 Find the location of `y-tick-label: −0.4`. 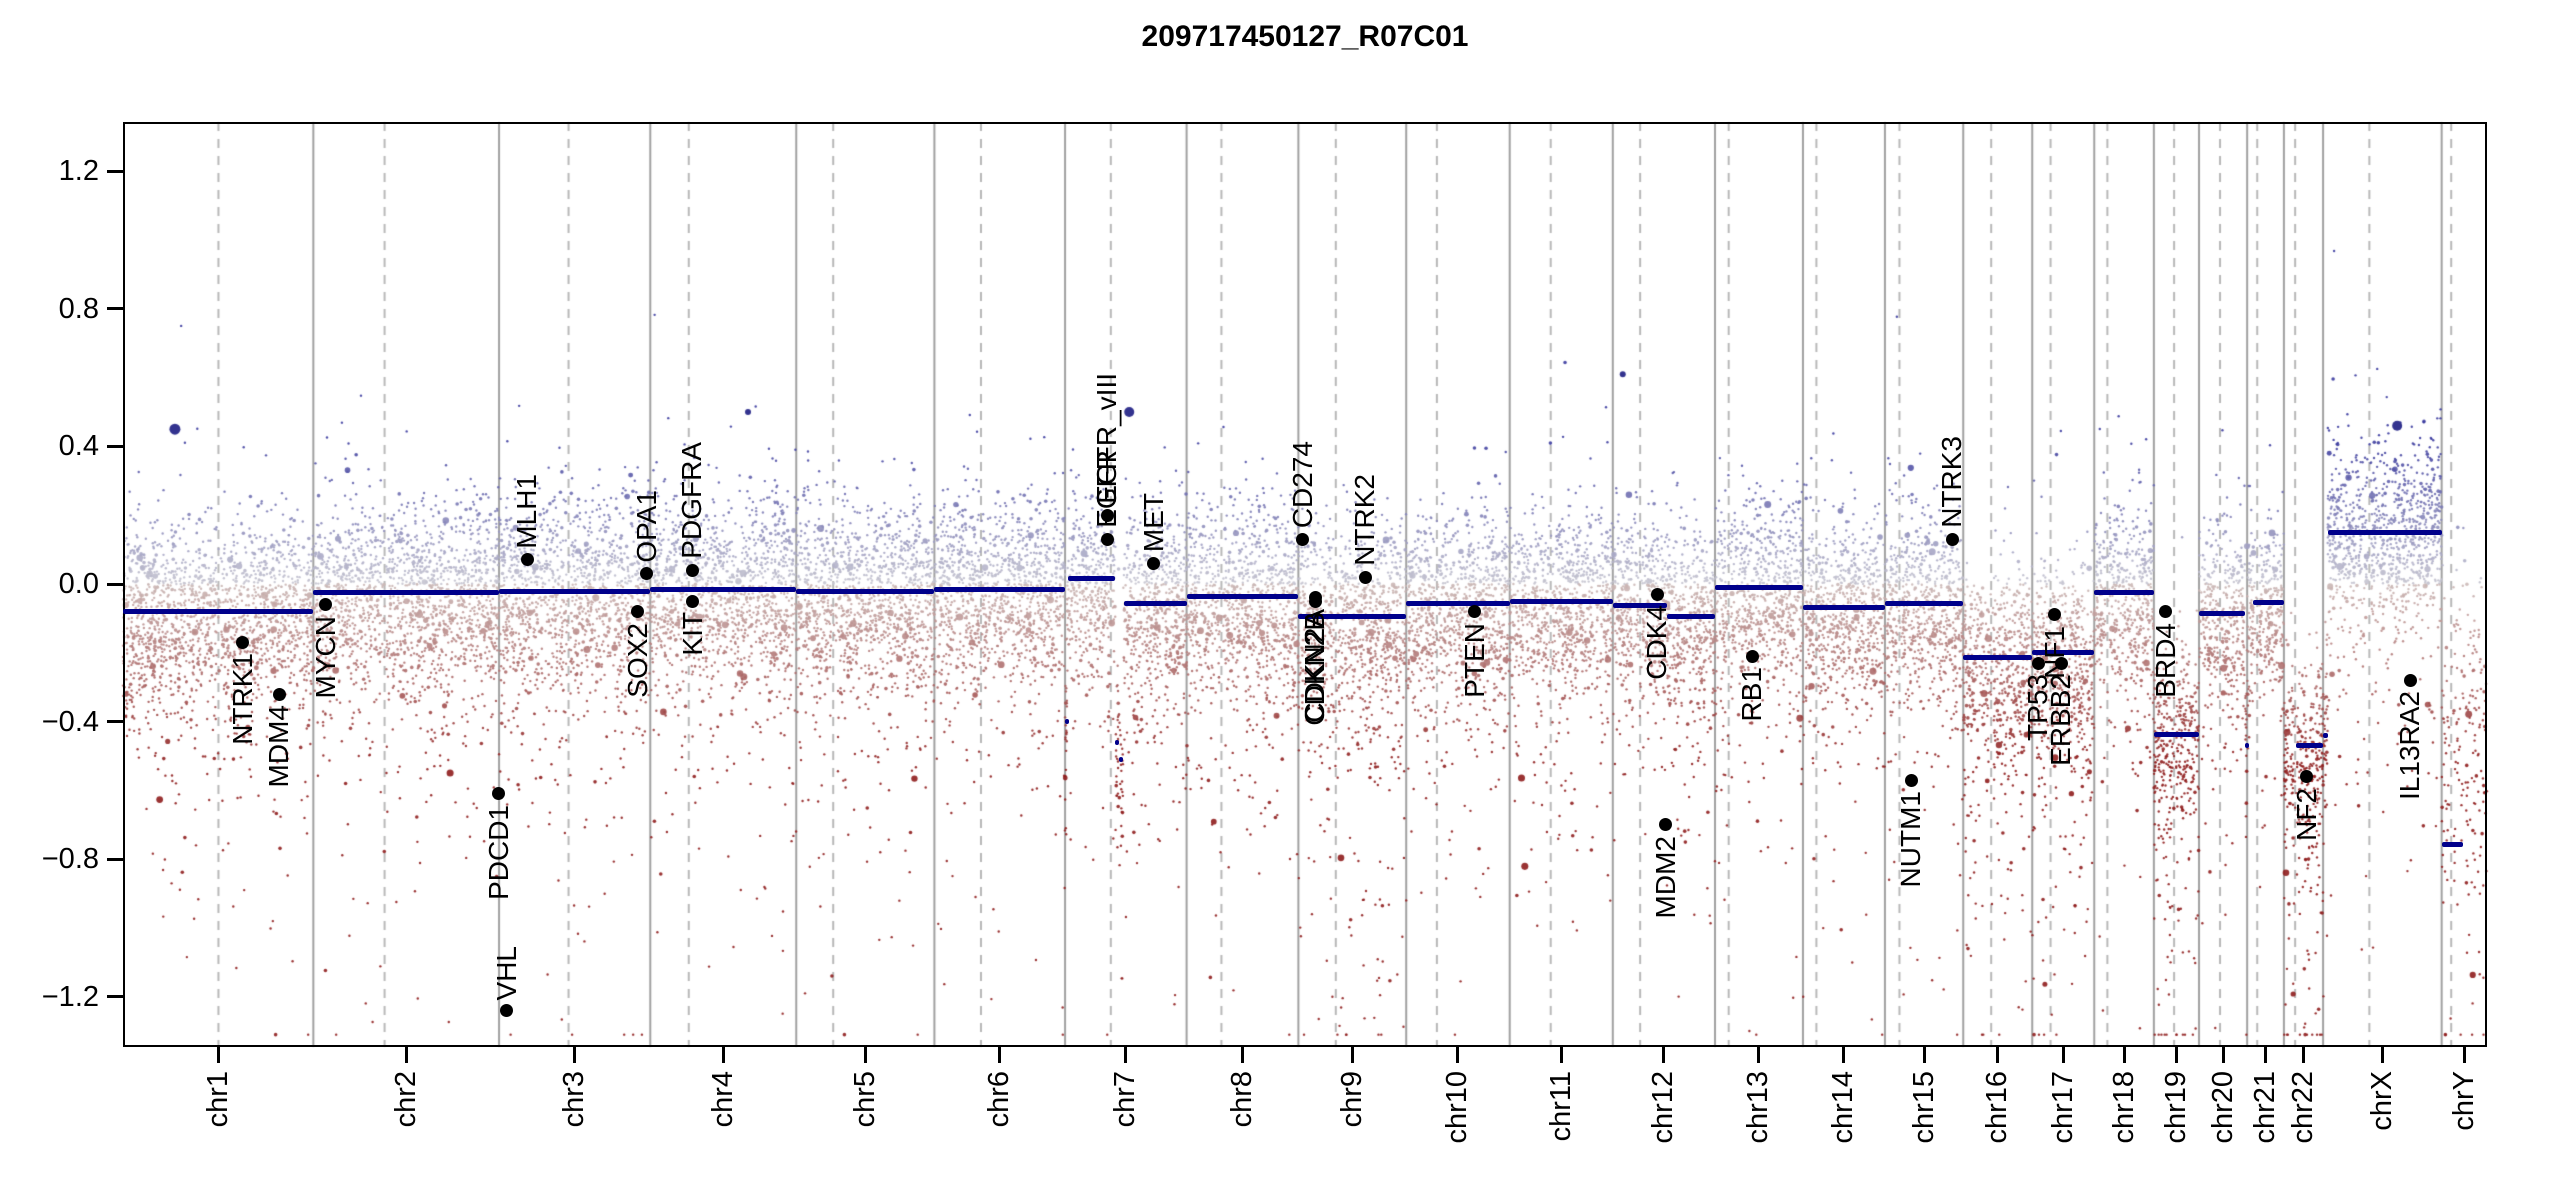

y-tick-label: −0.4 is located at coordinates (70, 721).